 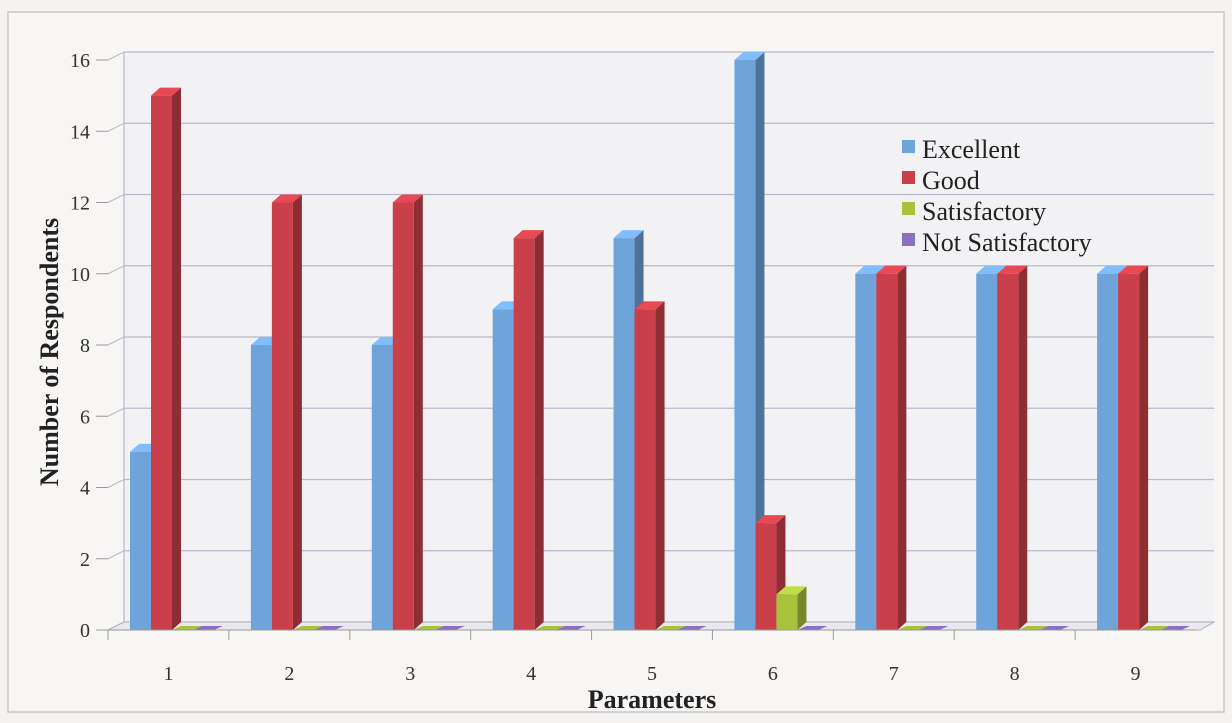 I want to click on x-axis-ticks: 1 2 3 4 5 6 7 8 9, so click(x=651, y=657).